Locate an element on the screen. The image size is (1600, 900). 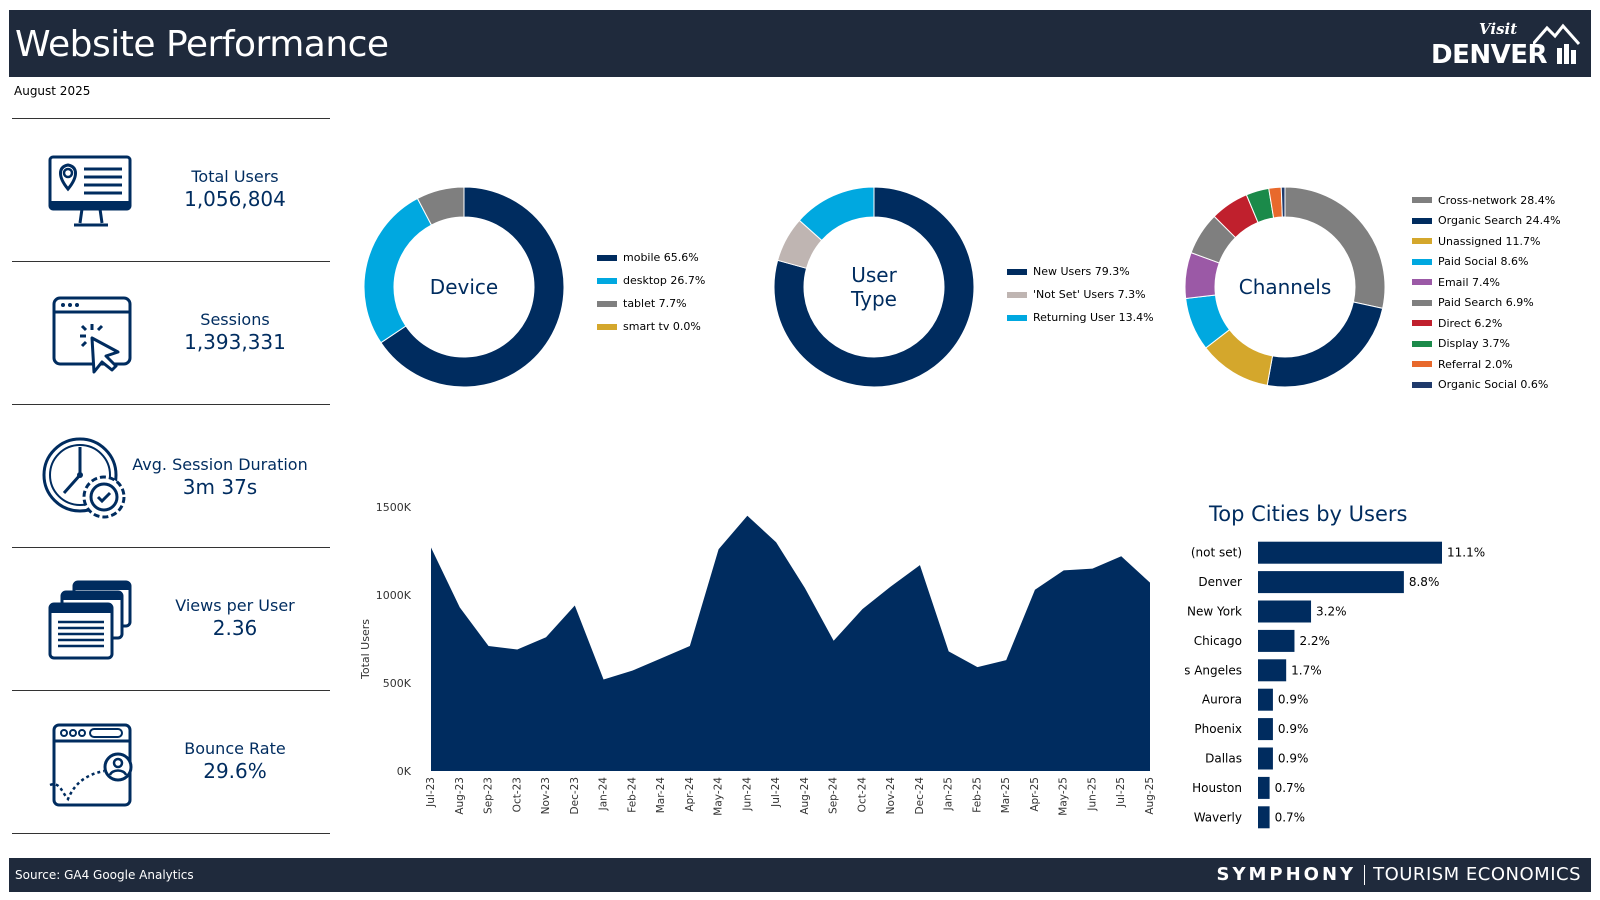
city-label: Aurora is located at coordinates (1222, 700).